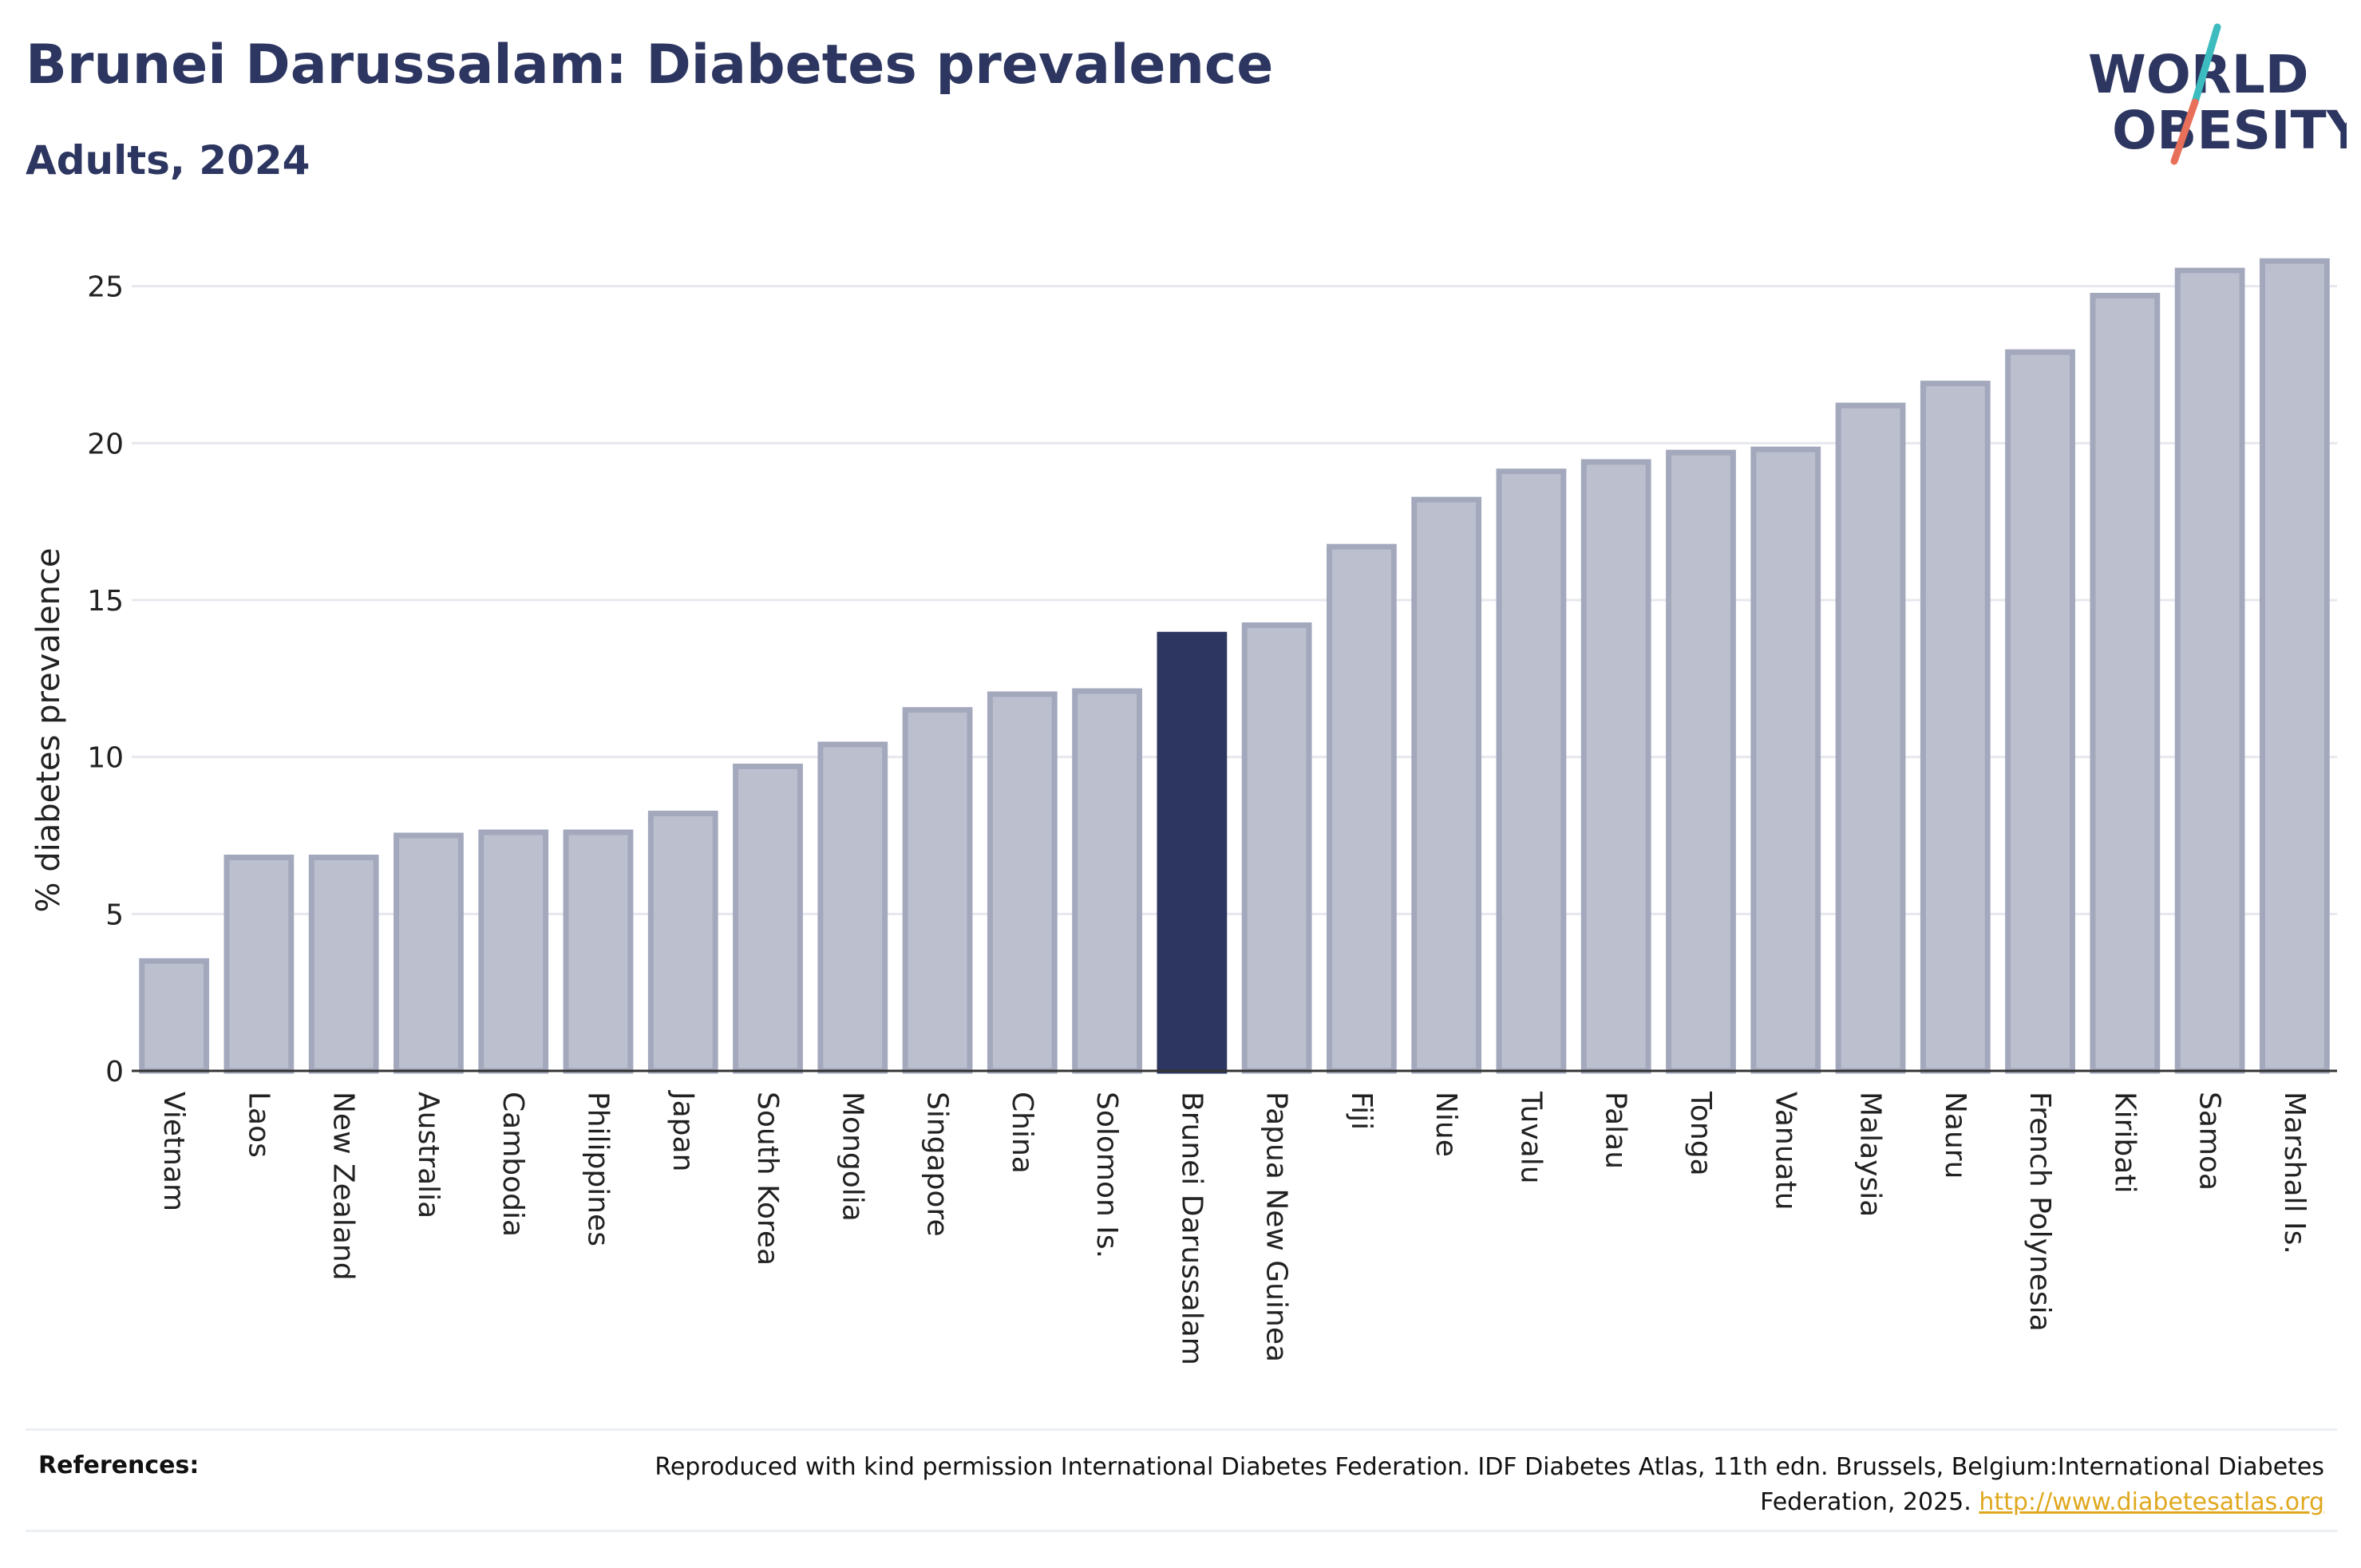 This screenshot has height=1568, width=2361. What do you see at coordinates (2294, 1173) in the screenshot?
I see `x-tick-label: Marshall Is.` at bounding box center [2294, 1173].